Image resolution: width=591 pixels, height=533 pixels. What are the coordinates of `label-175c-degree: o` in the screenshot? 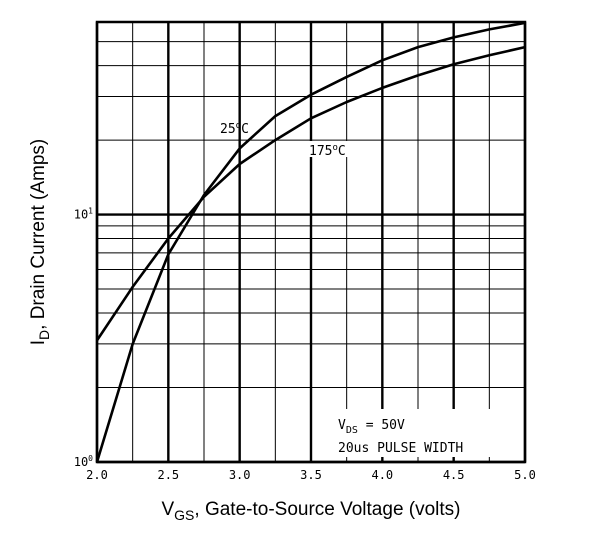 It's located at (334, 148).